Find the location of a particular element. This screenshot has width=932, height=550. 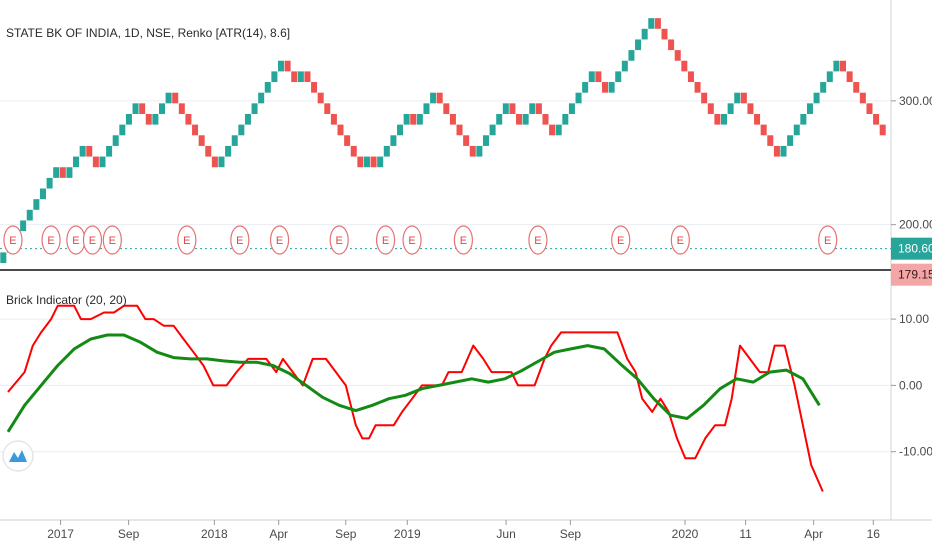

time-axis-tick-label: 16 is located at coordinates (874, 534).